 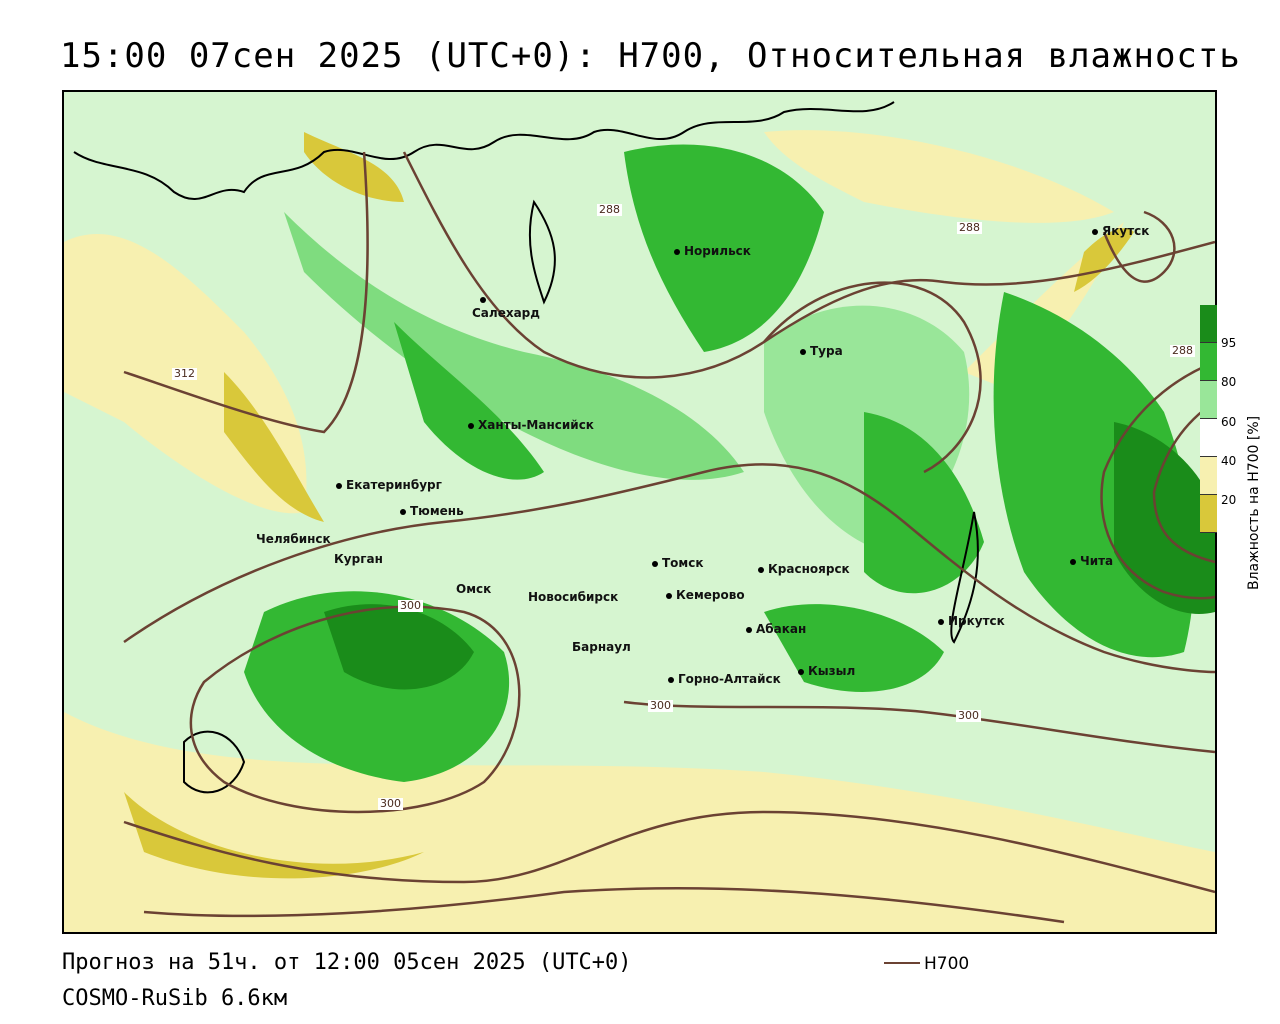 I want to click on h700-legend-swatch, so click(x=902, y=963).